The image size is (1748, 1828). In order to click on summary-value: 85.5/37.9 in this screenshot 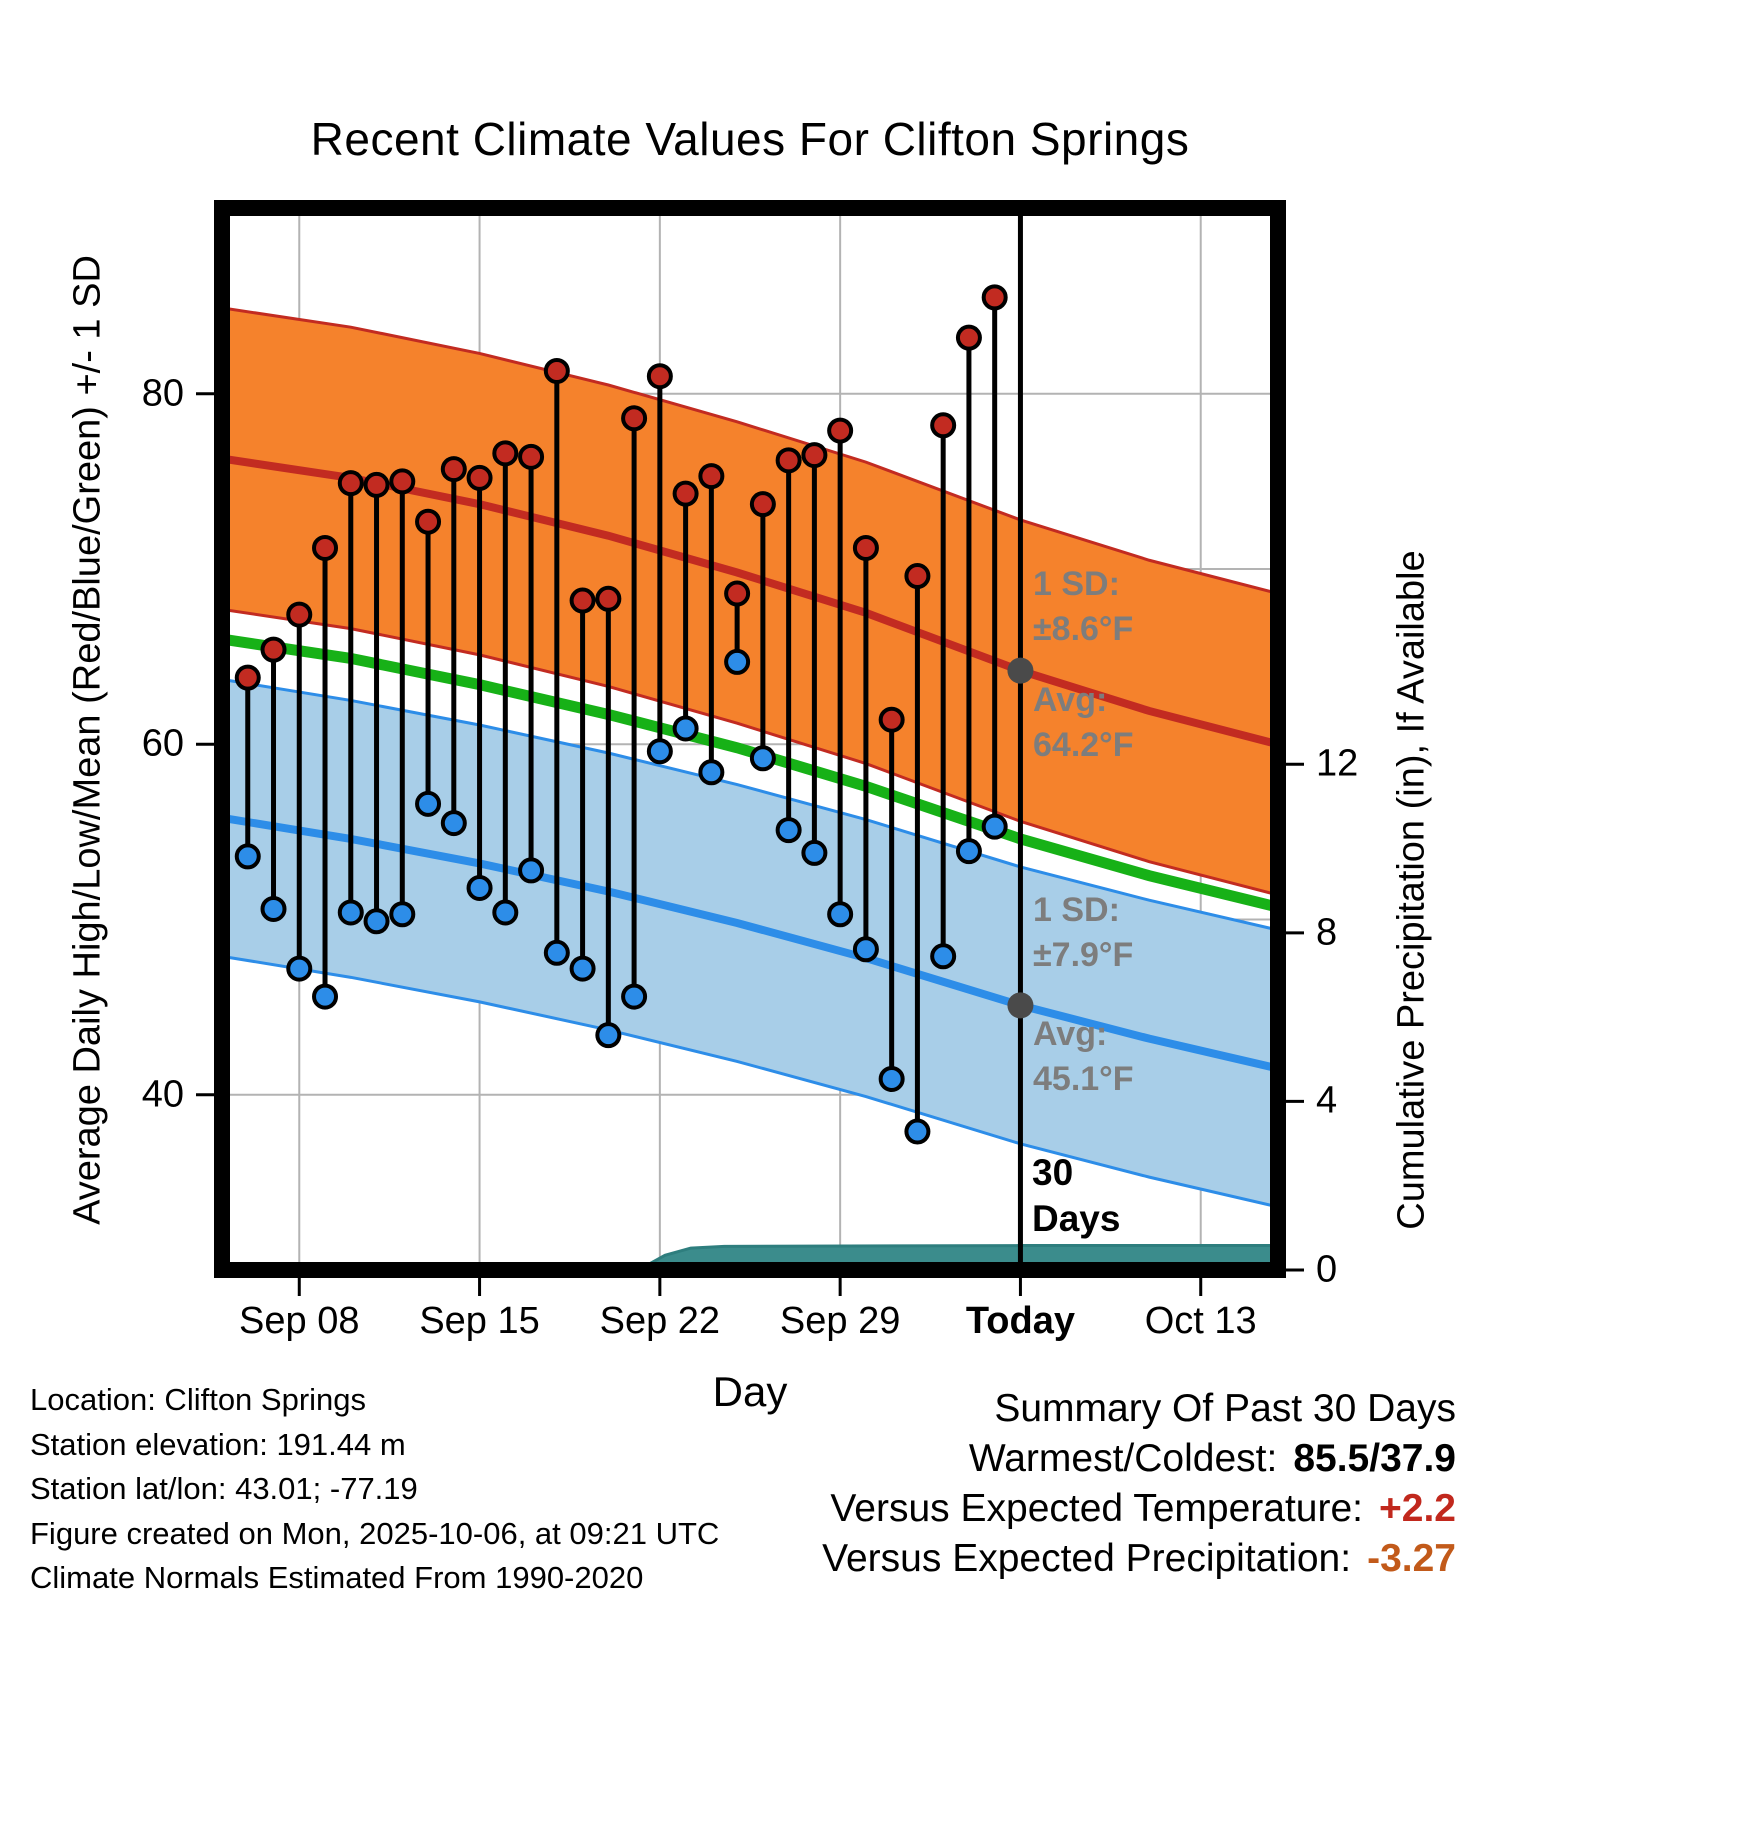, I will do `click(1374, 1458)`.